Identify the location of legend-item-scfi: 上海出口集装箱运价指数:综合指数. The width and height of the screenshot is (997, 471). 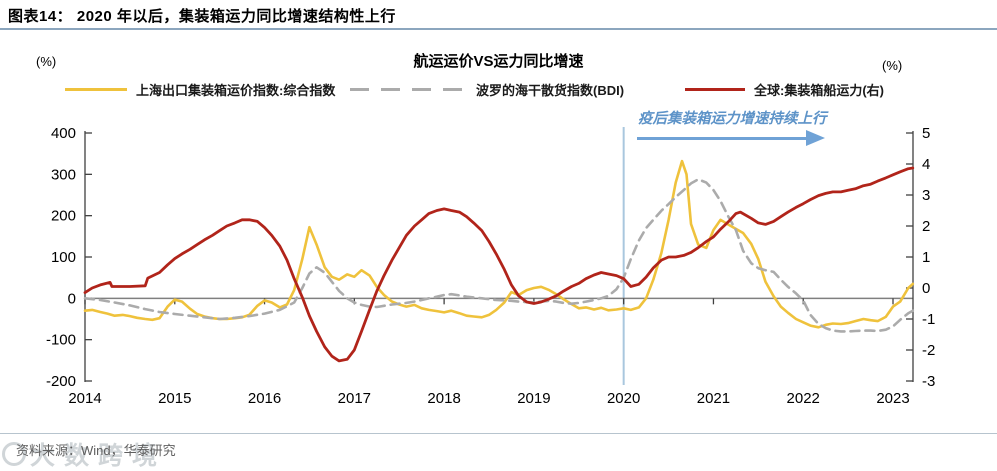
(200, 89).